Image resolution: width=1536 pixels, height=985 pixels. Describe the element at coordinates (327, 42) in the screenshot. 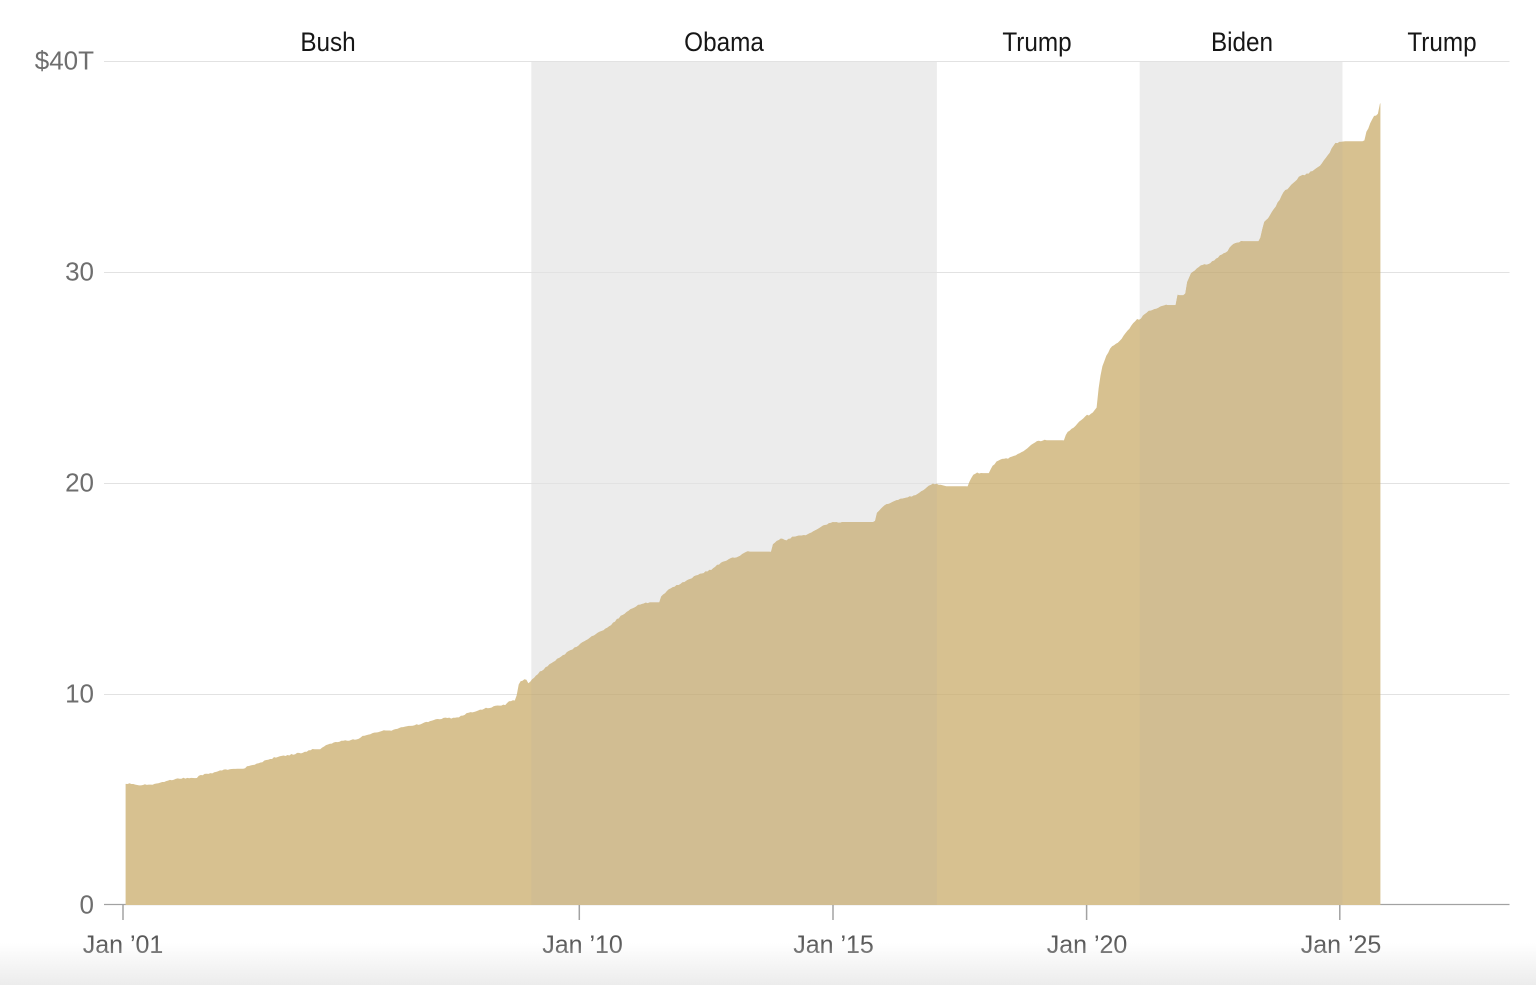

I see `svg-text: Bush` at that location.